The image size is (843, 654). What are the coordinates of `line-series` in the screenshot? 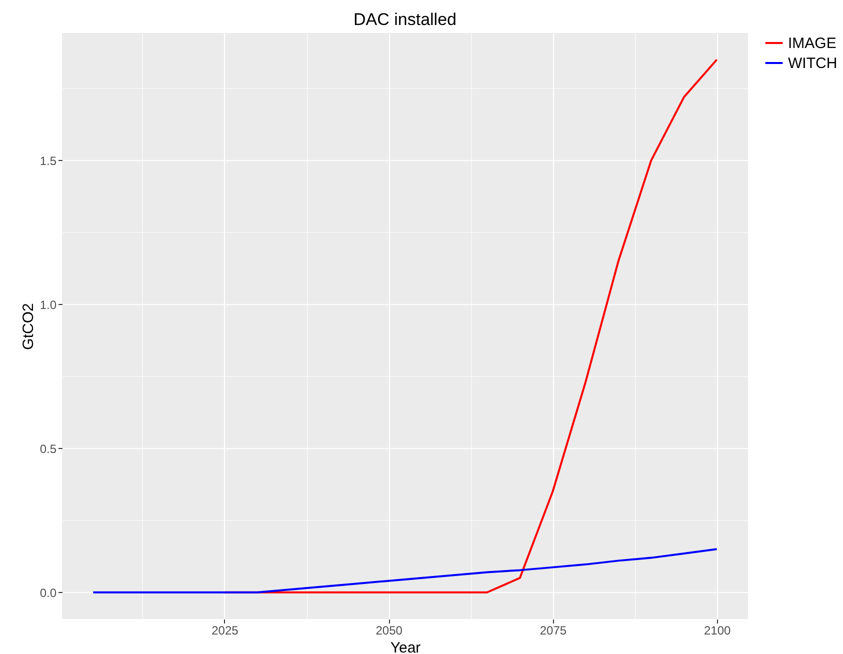 It's located at (405, 571).